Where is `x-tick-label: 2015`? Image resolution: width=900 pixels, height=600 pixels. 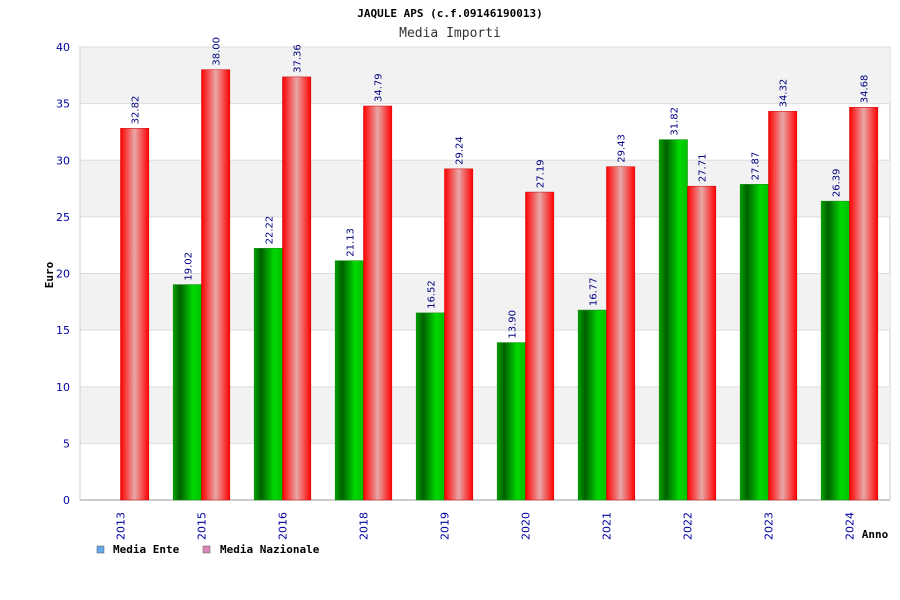
x-tick-label: 2015 is located at coordinates (202, 526).